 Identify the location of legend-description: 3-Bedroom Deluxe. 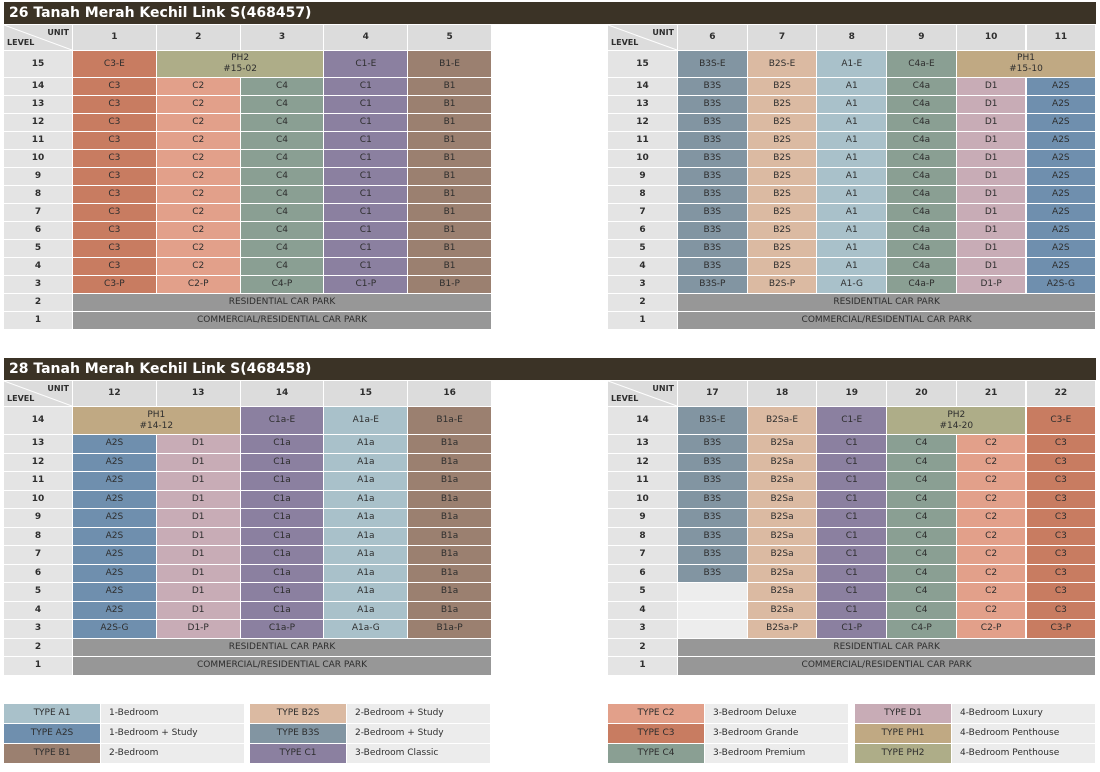
(776, 713).